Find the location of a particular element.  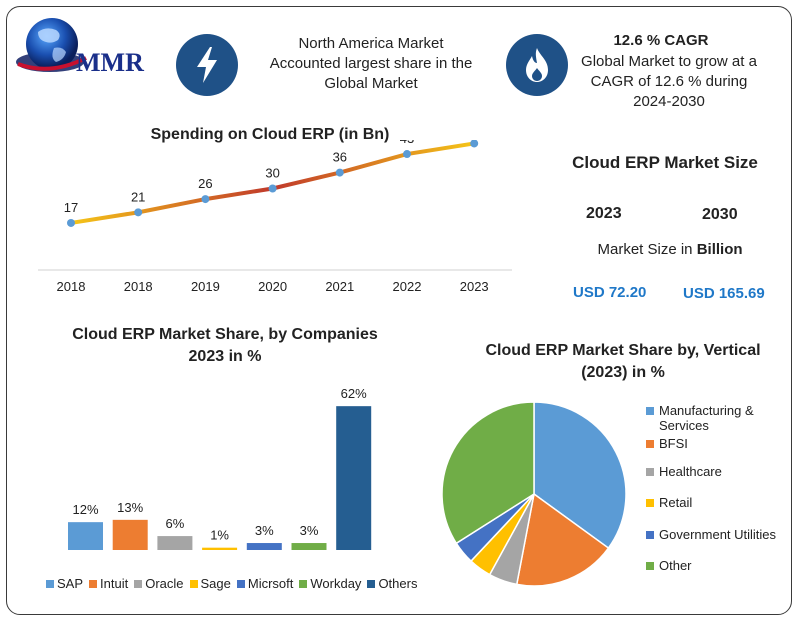

lightning-badge is located at coordinates (207, 65).